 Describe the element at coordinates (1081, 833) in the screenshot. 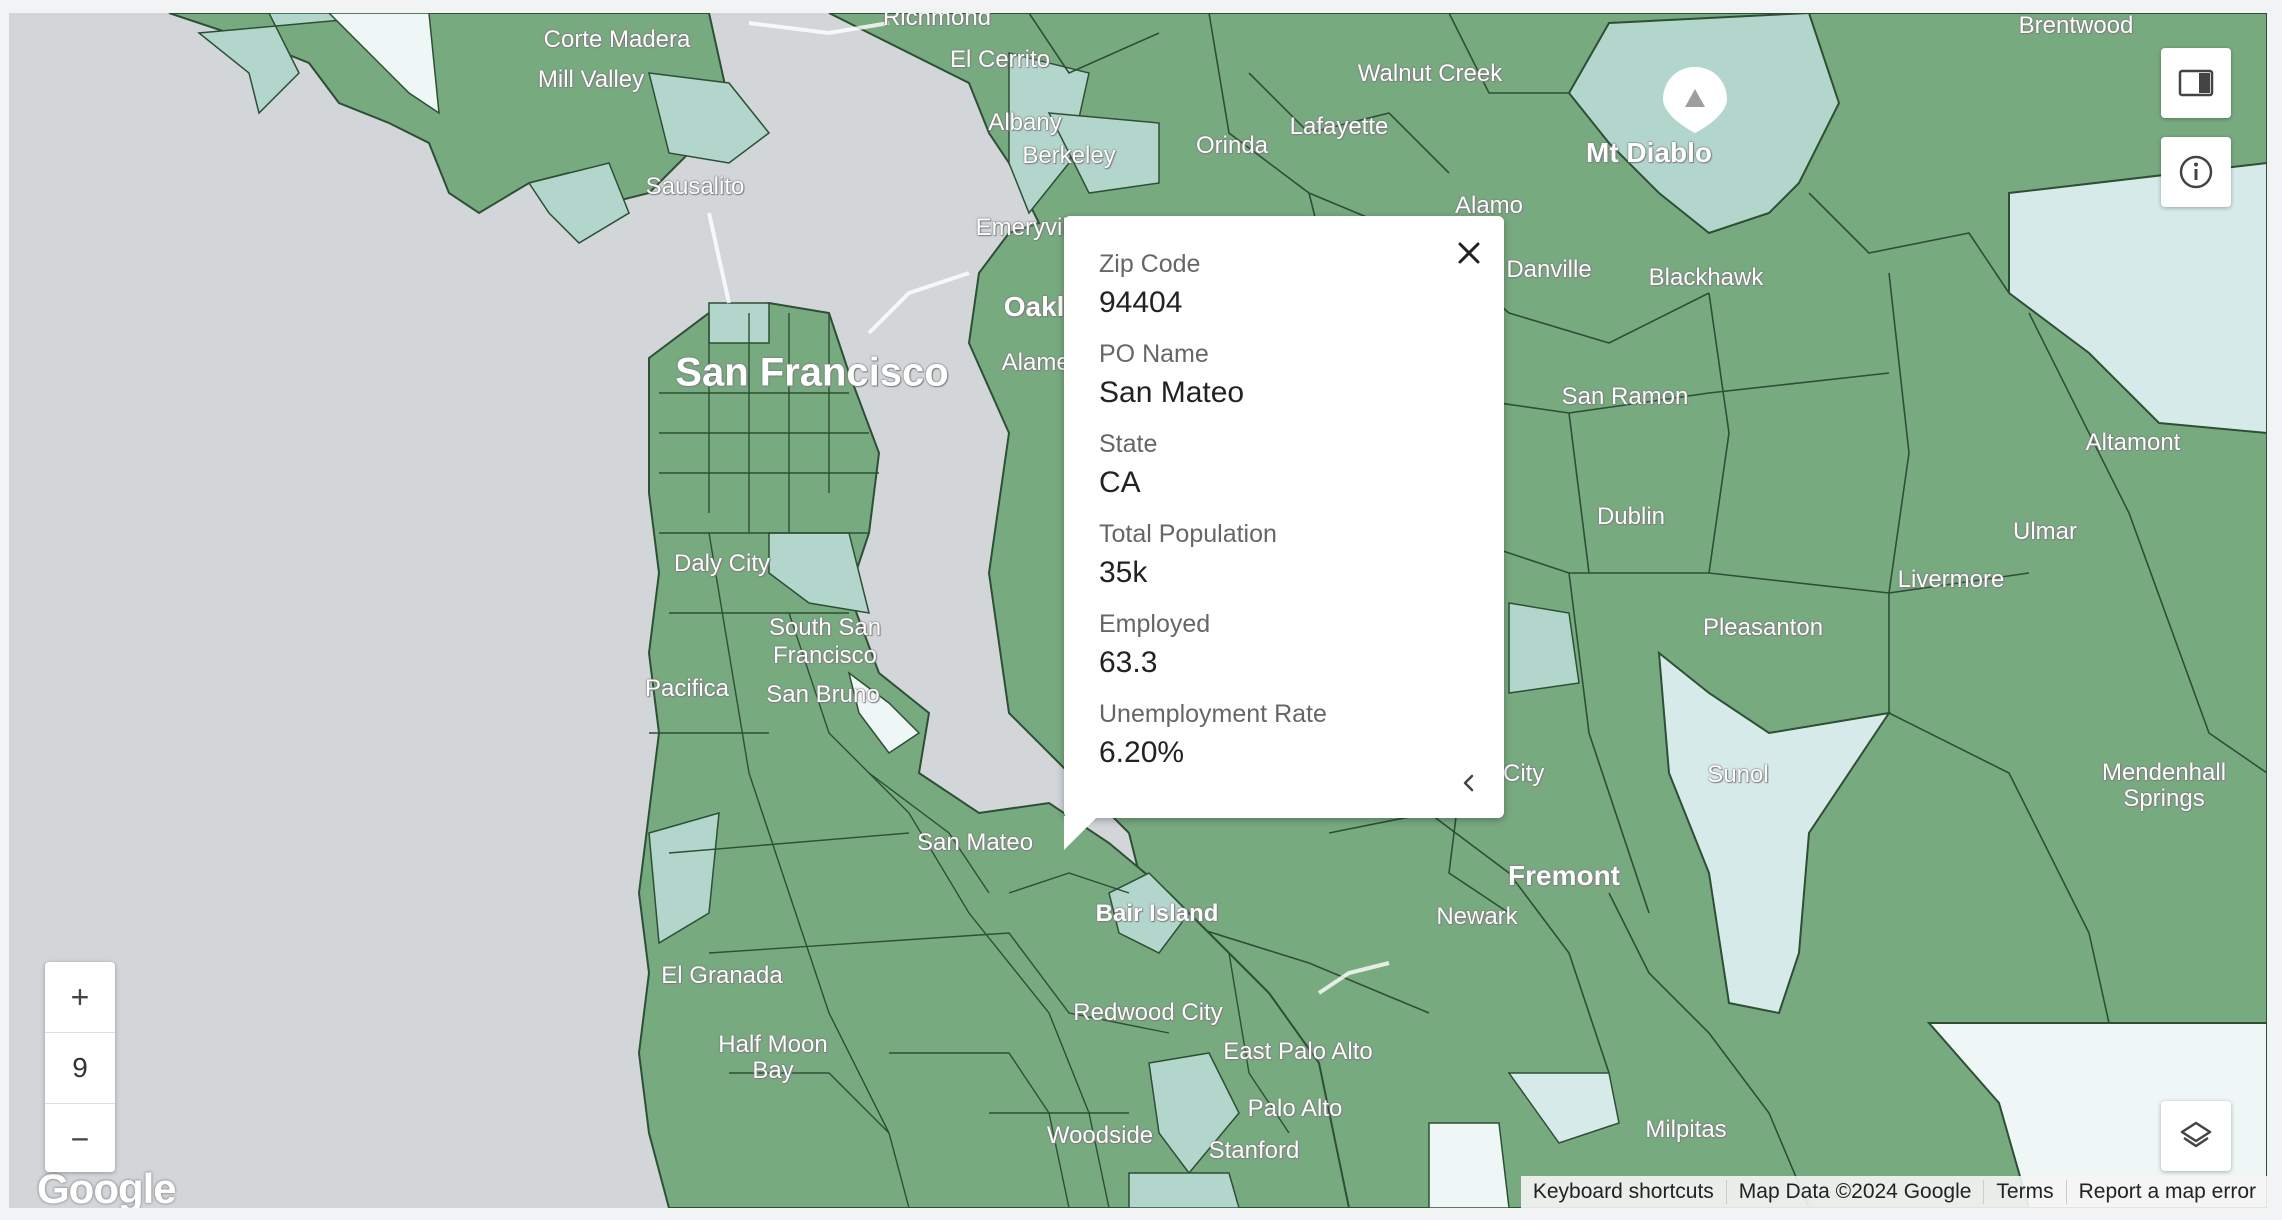

I see `popup-pointer` at that location.